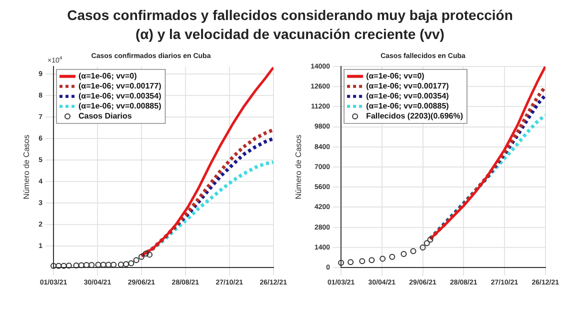 The width and height of the screenshot is (580, 326). Describe the element at coordinates (290, 25) in the screenshot. I see `chart-title: Casos confirmados y fallecidos considerando muy baja protección (α) y la velocidad de vacunación creciente (vv)` at that location.